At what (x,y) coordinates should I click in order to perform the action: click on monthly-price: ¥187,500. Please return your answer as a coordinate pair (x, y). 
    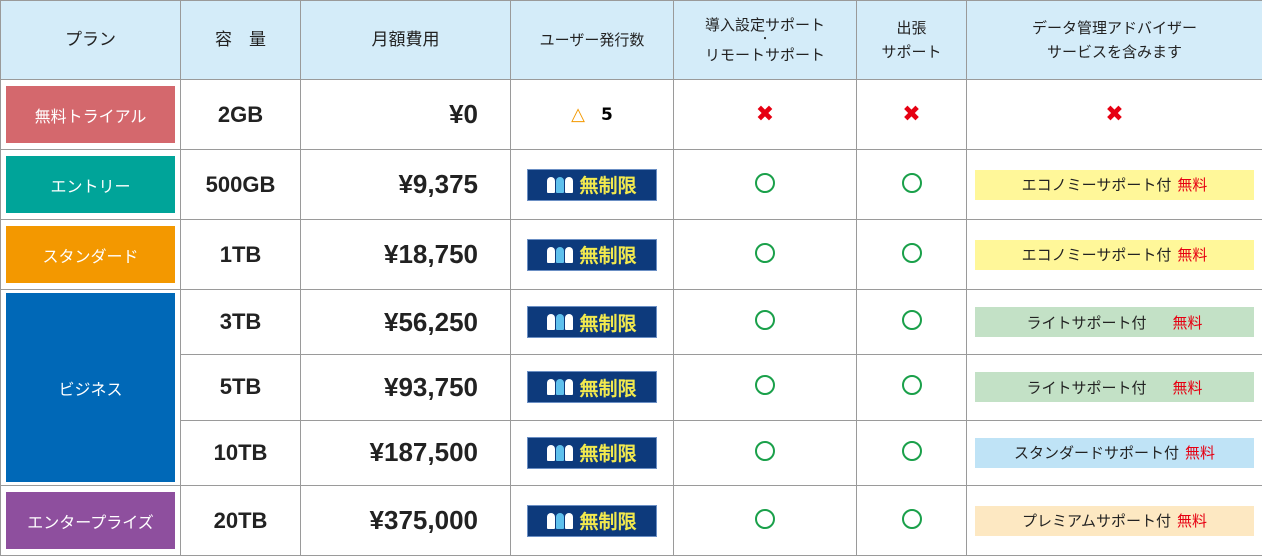
    Looking at the image, I should click on (406, 452).